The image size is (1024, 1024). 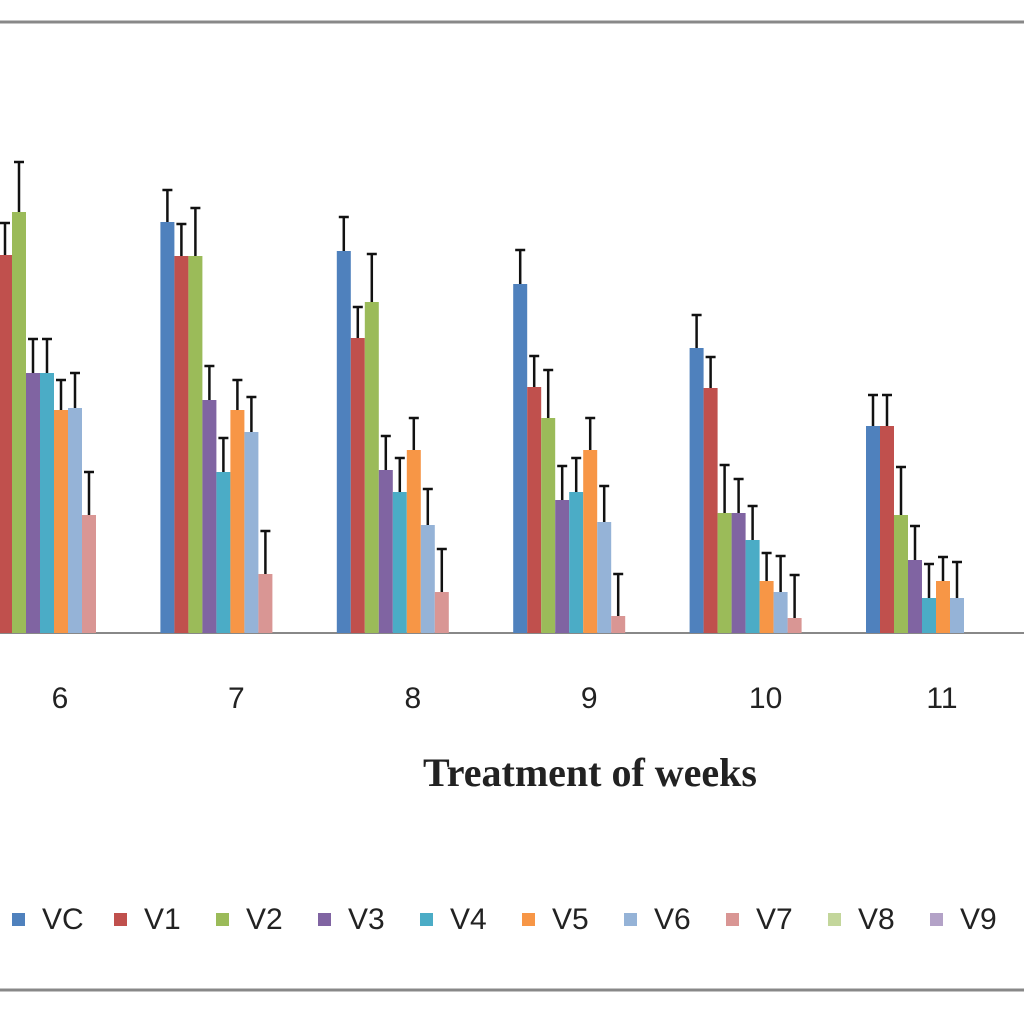 I want to click on legend-label: V2, so click(x=264, y=919).